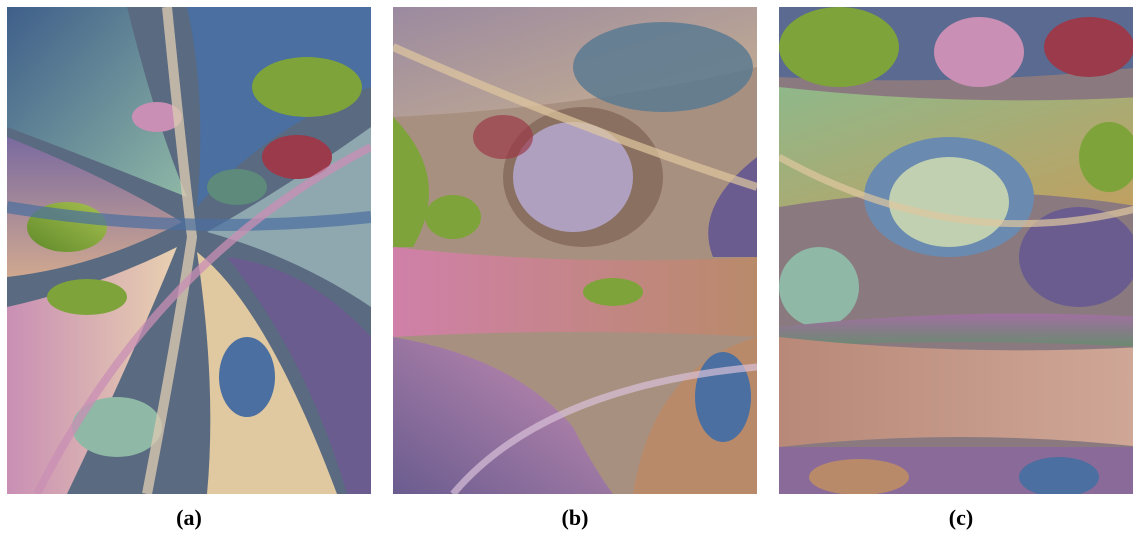 The width and height of the screenshot is (1133, 535). What do you see at coordinates (961, 517) in the screenshot?
I see `caption-c: (c)` at bounding box center [961, 517].